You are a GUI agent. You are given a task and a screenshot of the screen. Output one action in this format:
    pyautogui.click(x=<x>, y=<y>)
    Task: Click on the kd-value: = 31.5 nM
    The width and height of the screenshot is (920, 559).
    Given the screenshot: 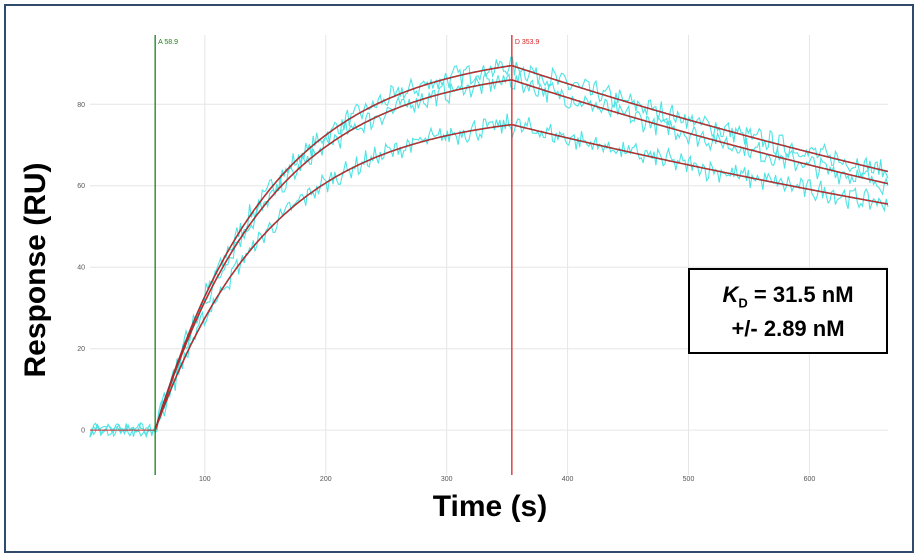 What is the action you would take?
    pyautogui.click(x=803, y=294)
    